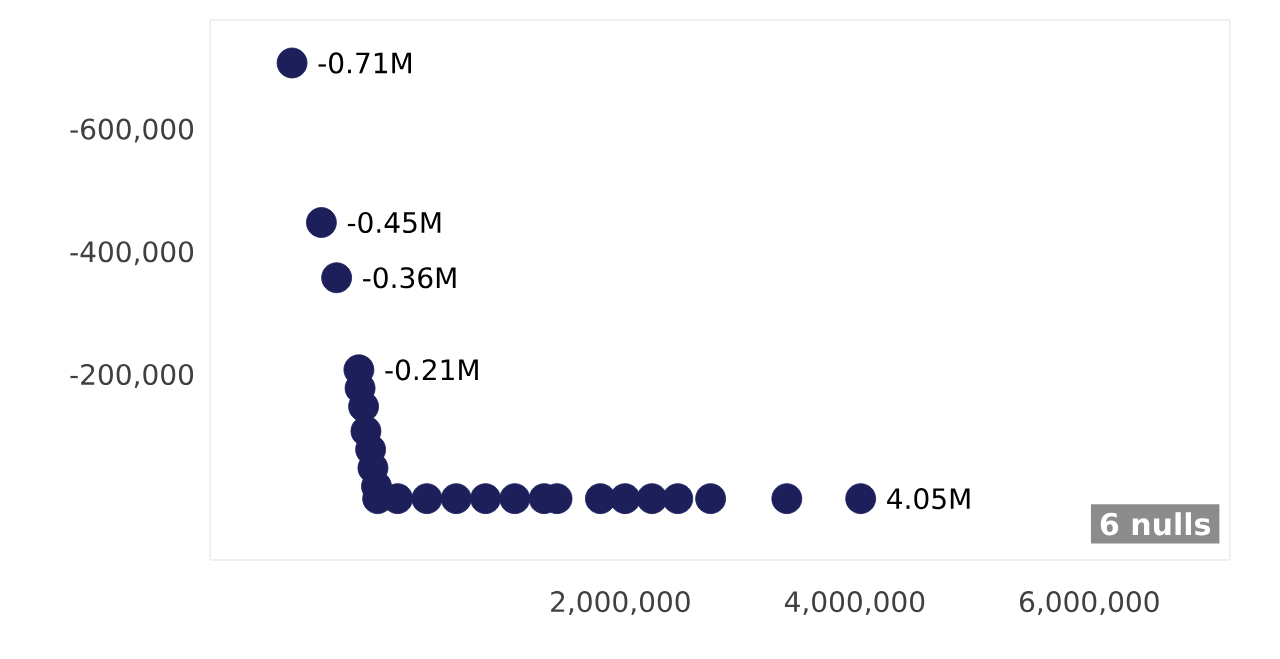  Describe the element at coordinates (854, 603) in the screenshot. I see `x-tick-label: 4,000,000` at that location.